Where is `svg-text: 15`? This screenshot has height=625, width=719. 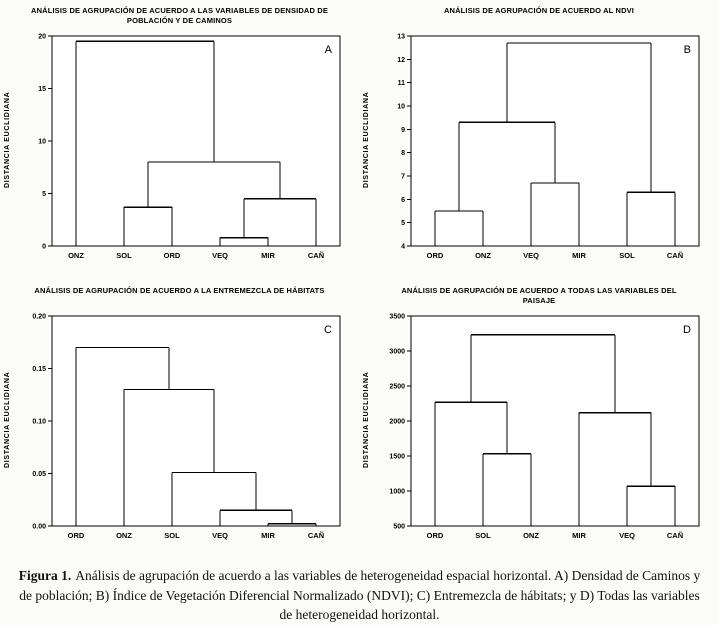 svg-text: 15 is located at coordinates (42, 89).